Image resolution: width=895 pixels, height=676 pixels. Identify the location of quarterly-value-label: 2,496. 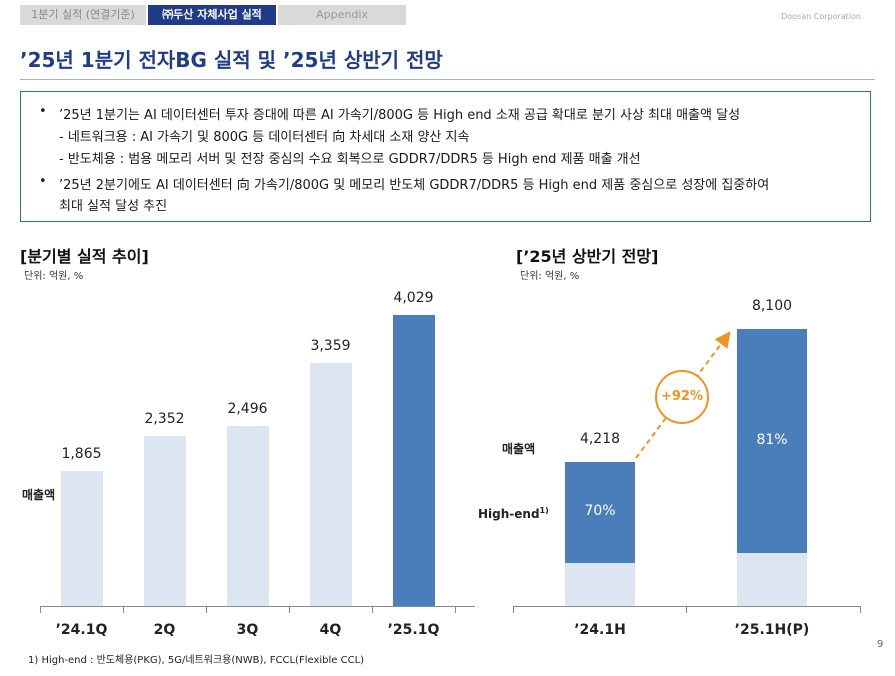
(247, 408).